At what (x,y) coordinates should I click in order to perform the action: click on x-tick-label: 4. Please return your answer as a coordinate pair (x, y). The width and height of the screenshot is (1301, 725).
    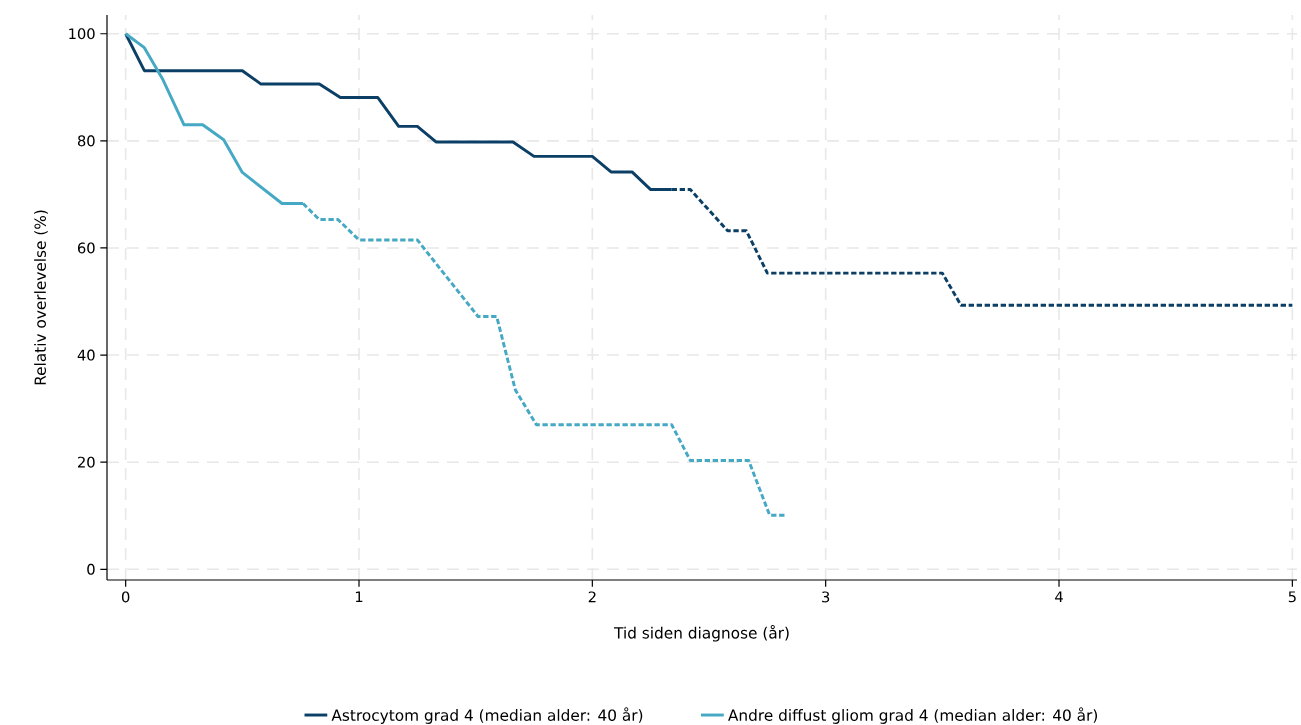
    Looking at the image, I should click on (1059, 597).